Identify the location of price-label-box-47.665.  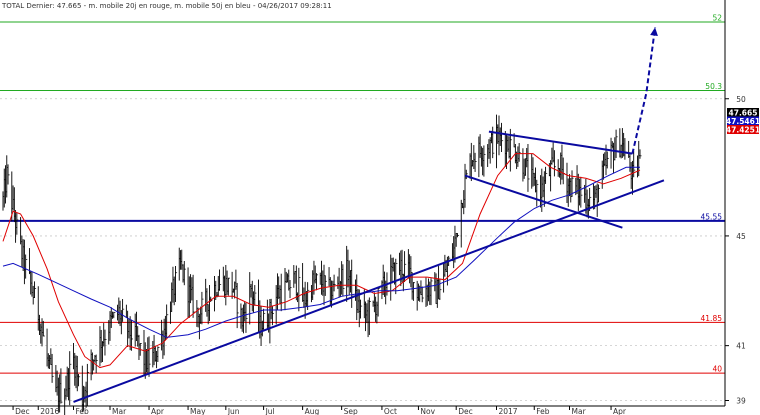
(743, 112).